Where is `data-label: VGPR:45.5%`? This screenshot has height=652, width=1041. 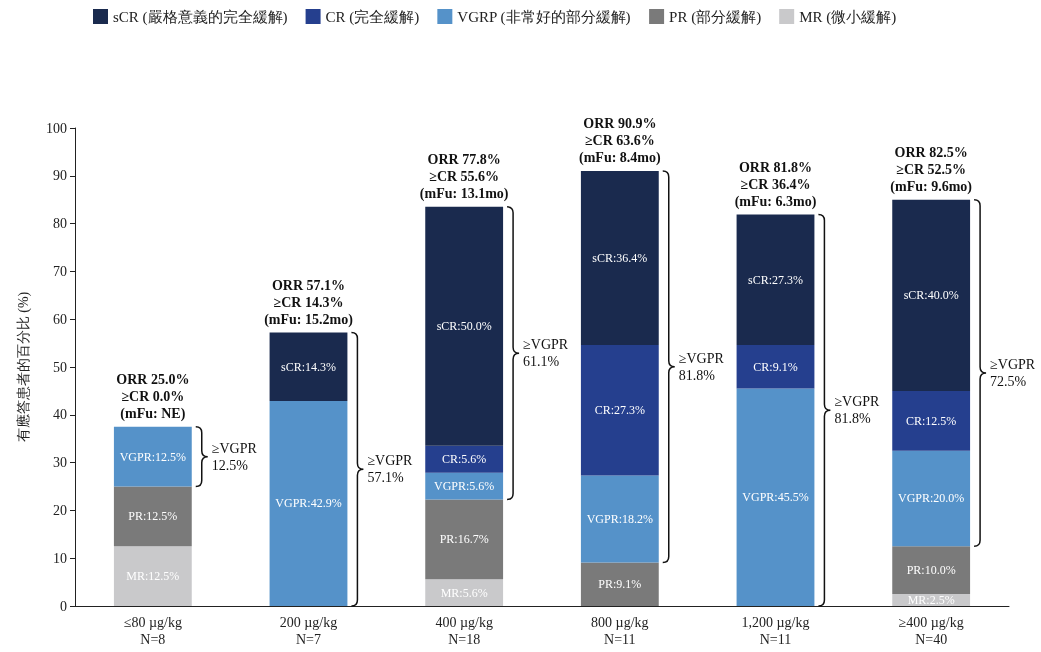
data-label: VGPR:45.5% is located at coordinates (775, 497).